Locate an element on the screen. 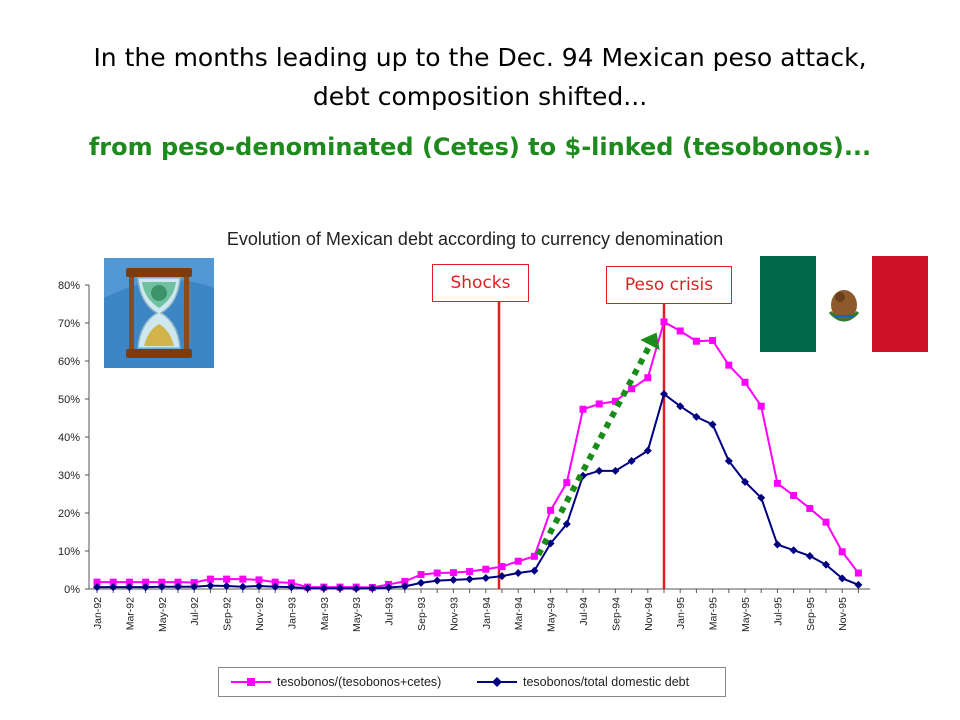 The height and width of the screenshot is (720, 960). y-tick-label: 0% is located at coordinates (72, 590).